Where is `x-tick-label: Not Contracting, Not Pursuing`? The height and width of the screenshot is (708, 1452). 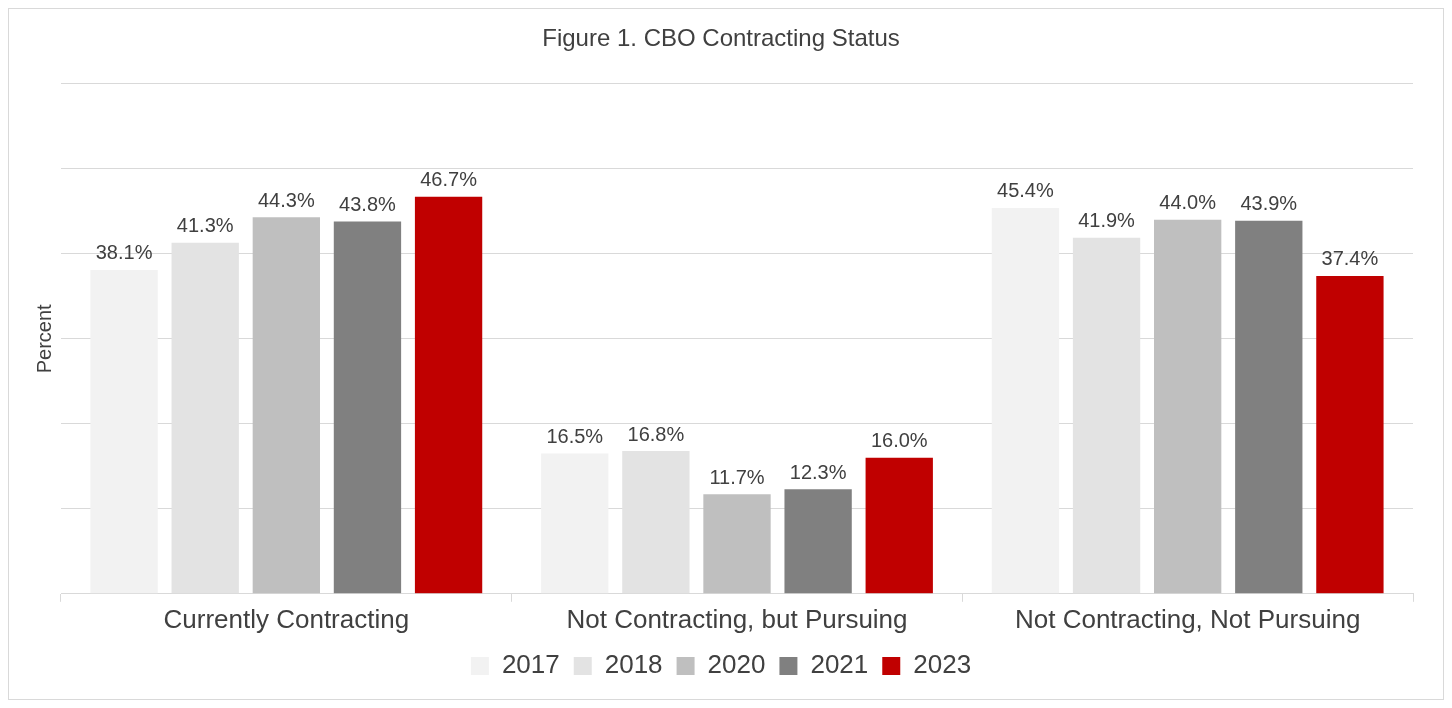 x-tick-label: Not Contracting, Not Pursuing is located at coordinates (1187, 618).